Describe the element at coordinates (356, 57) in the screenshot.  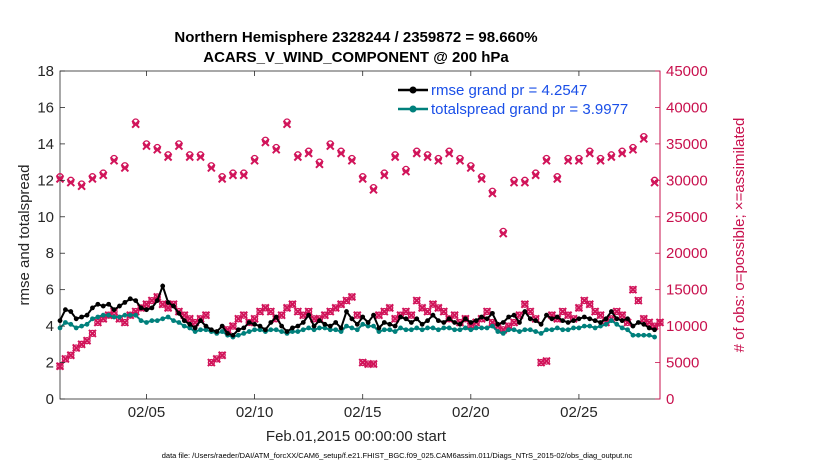
I see `chart-title-line2: ACARS_V_WIND_COMPONENT @ 200 hPa` at that location.